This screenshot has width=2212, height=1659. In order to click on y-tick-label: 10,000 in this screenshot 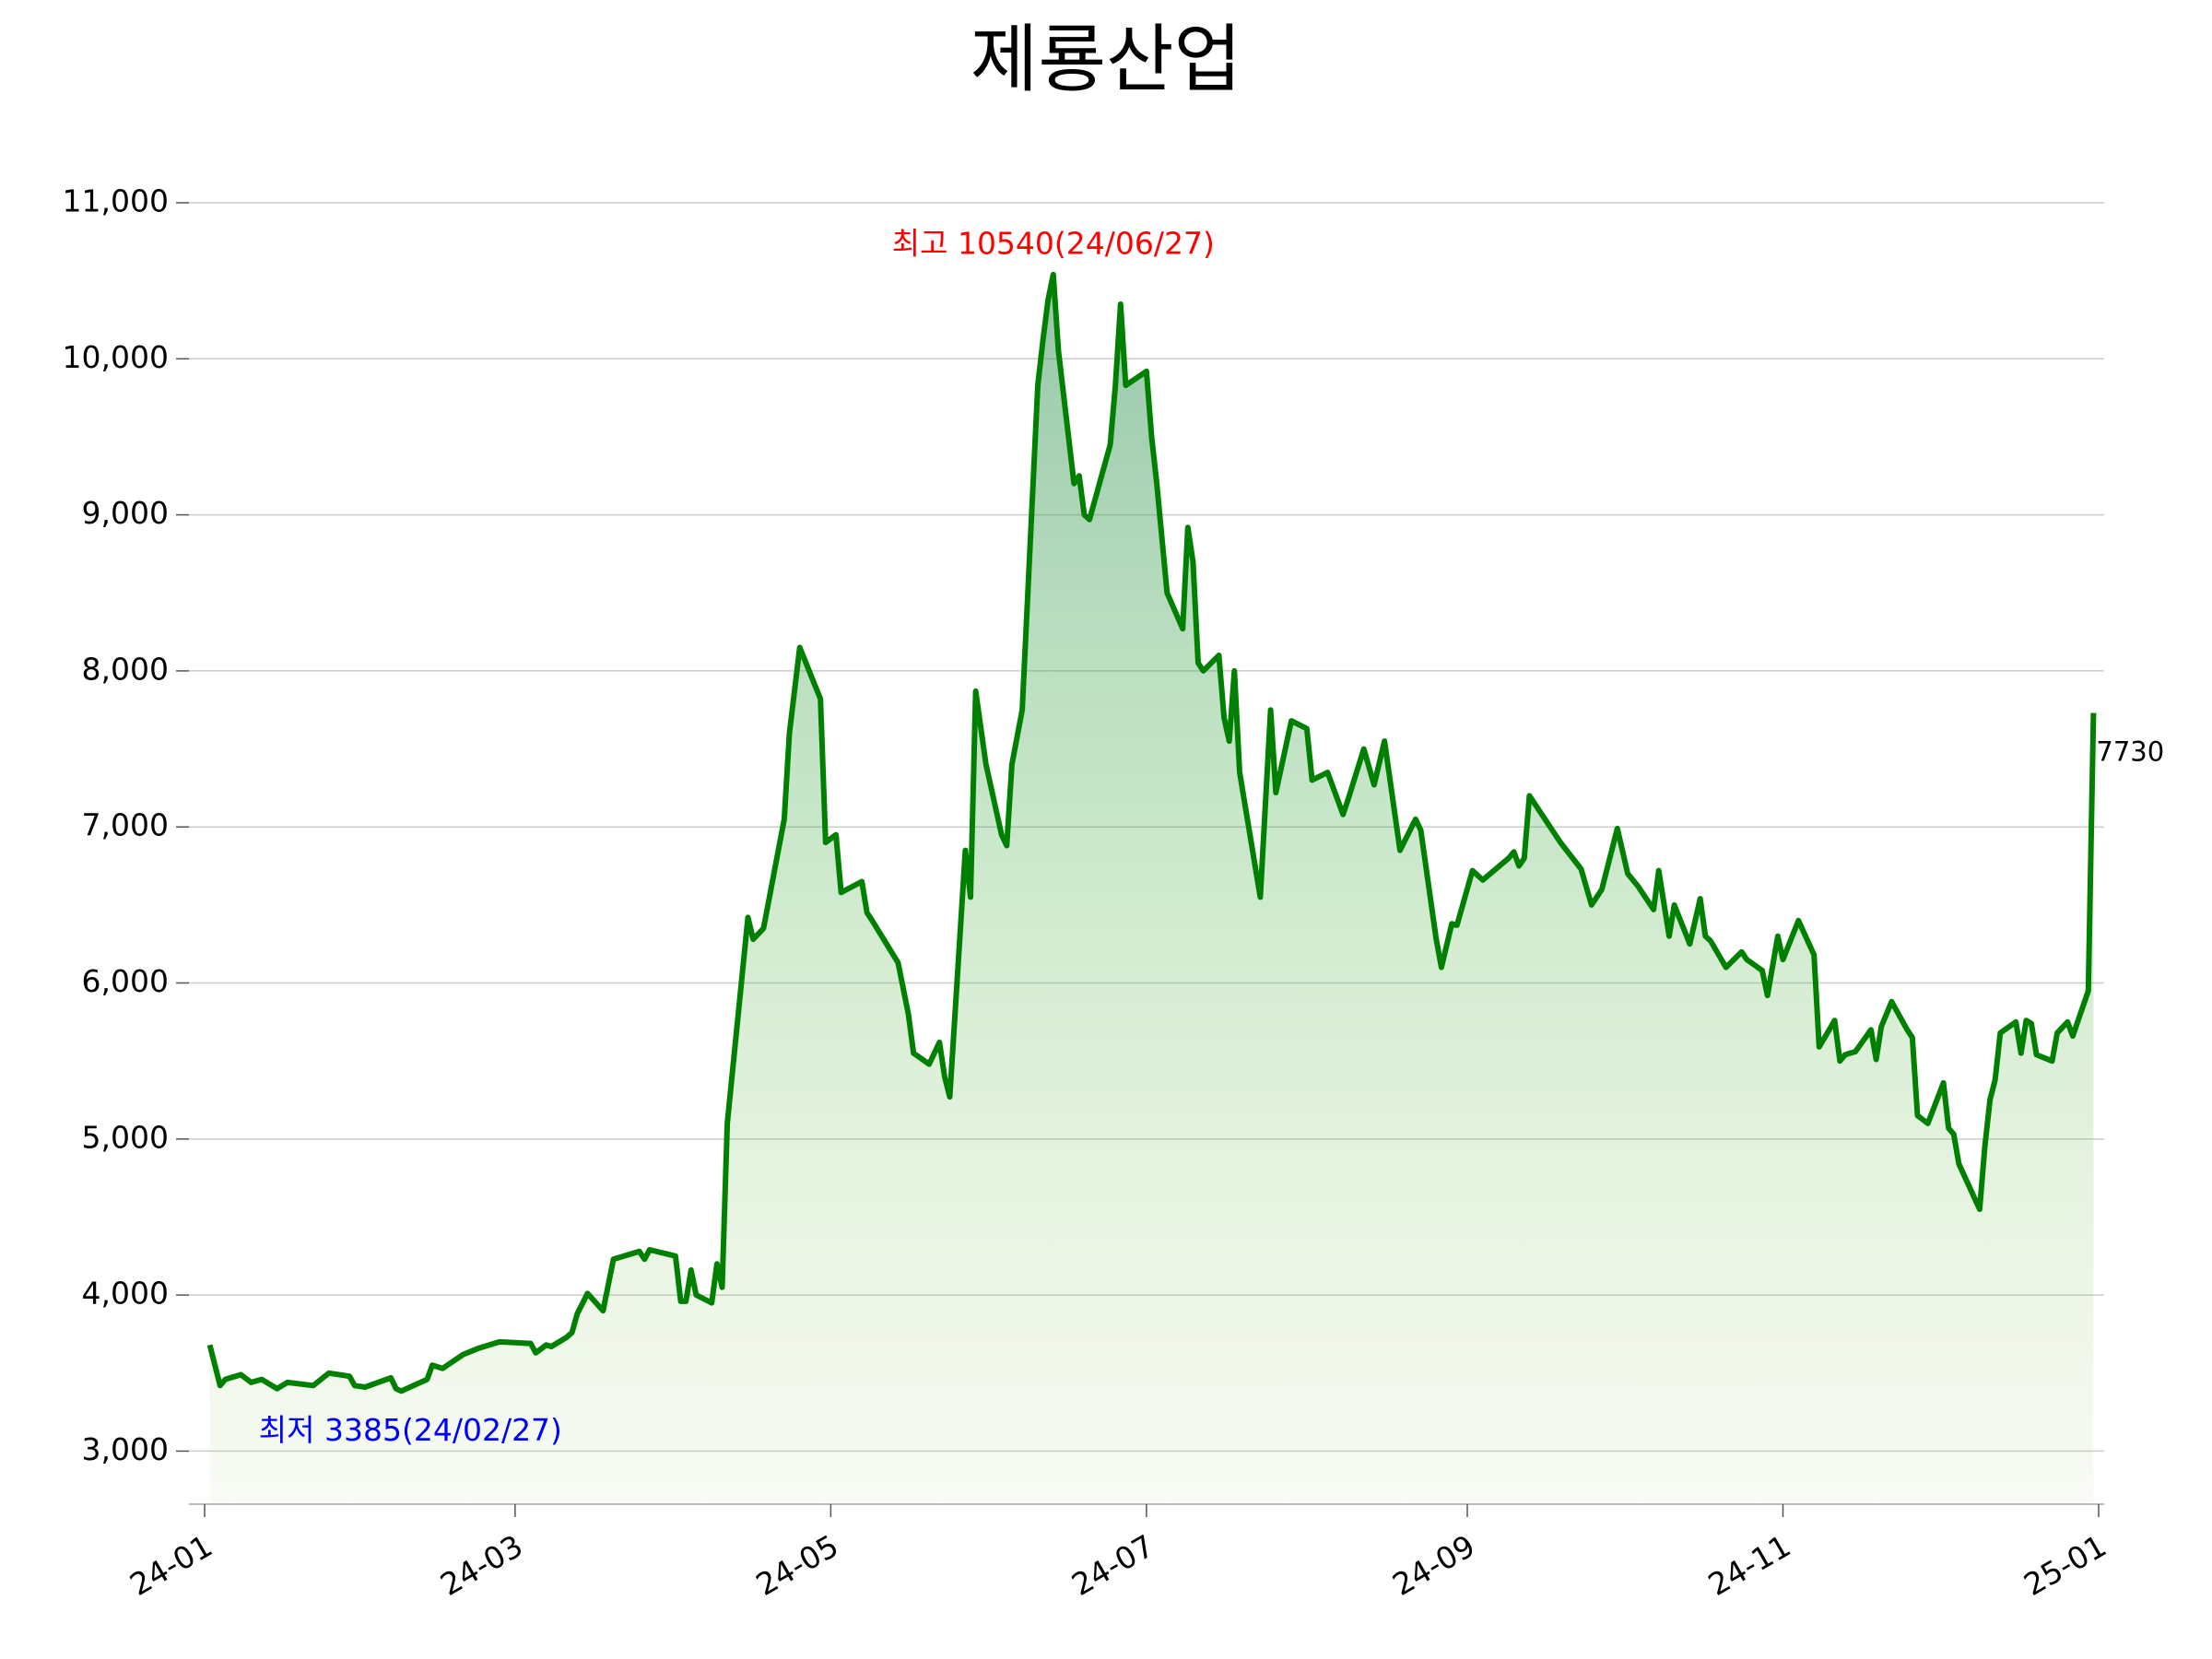, I will do `click(116, 357)`.